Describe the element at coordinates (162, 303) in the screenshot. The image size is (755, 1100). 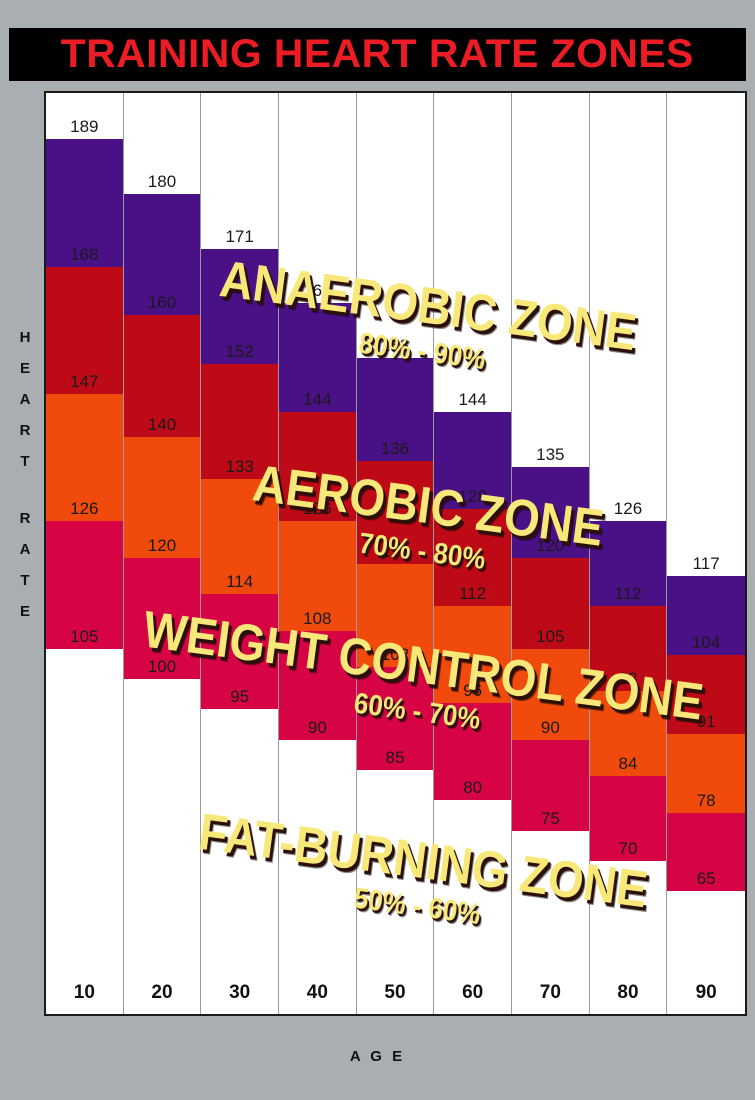
I see `hr-value-label: 160` at that location.